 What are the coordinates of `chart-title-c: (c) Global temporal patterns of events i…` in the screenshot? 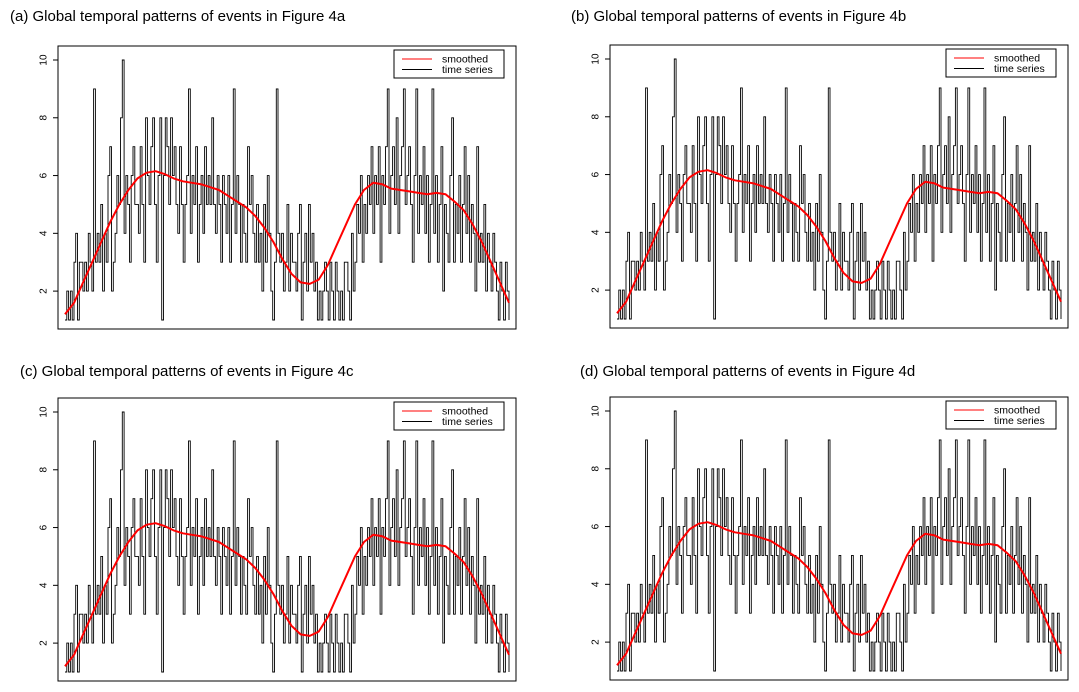 It's located at (187, 371).